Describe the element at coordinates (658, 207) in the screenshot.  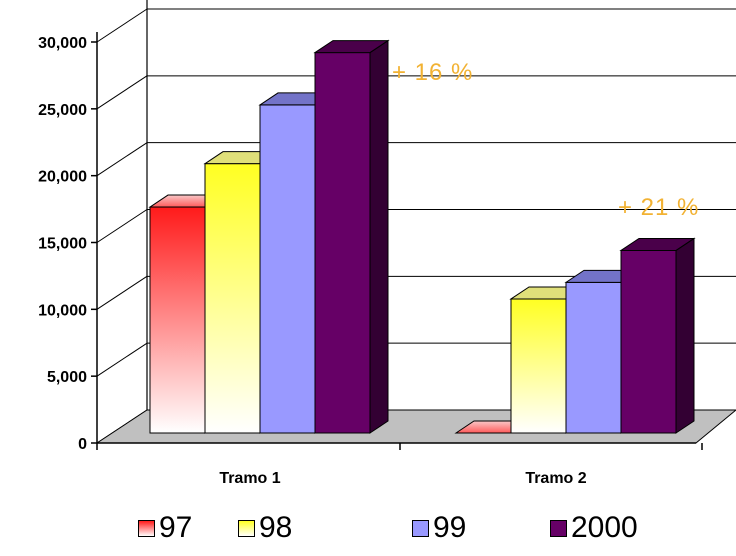
I see `annotation-label: + 21 %` at that location.